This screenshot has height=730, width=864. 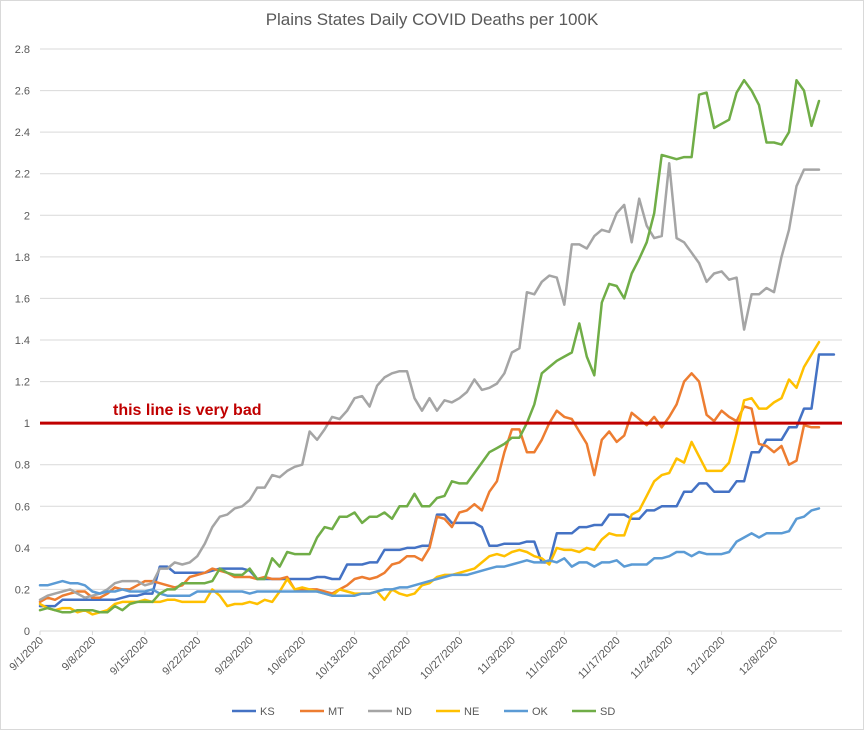 I want to click on legend-label-mt: MT, so click(x=336, y=712).